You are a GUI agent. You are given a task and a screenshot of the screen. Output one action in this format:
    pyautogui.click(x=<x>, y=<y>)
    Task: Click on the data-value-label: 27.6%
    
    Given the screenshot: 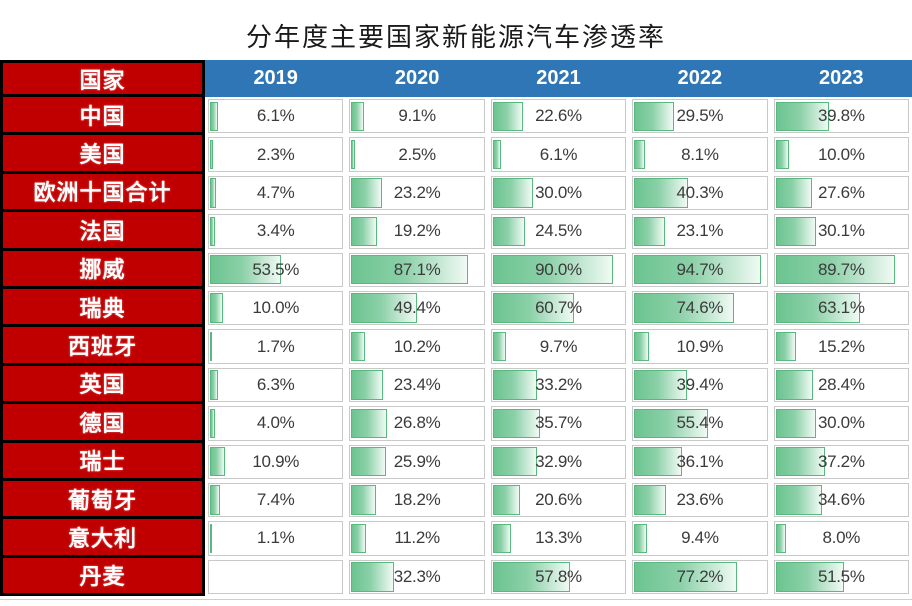 What is the action you would take?
    pyautogui.click(x=841, y=192)
    